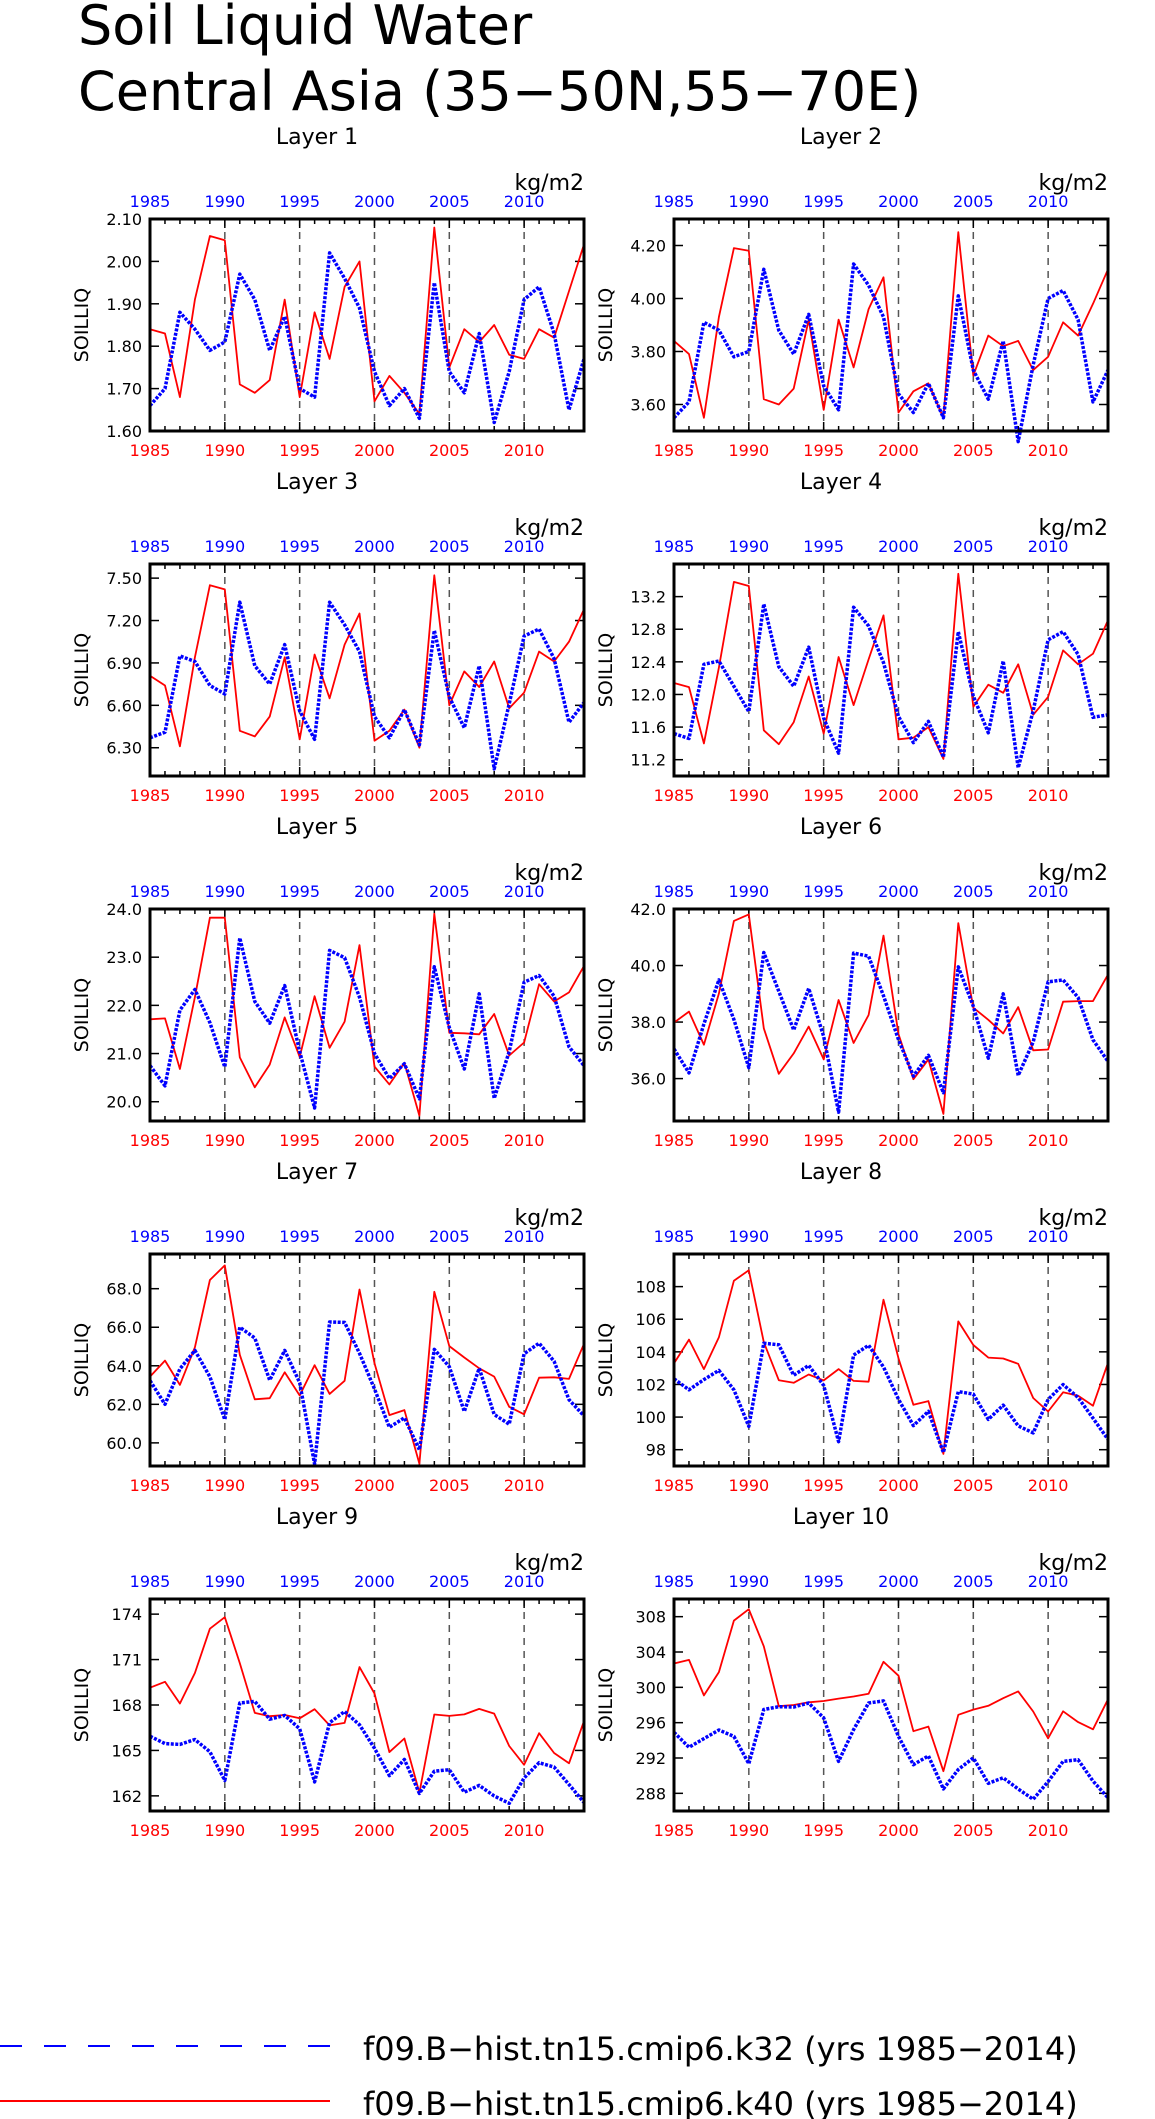 This screenshot has height=2119, width=1155. Describe the element at coordinates (841, 137) in the screenshot. I see `panel-title: Layer 2` at that location.